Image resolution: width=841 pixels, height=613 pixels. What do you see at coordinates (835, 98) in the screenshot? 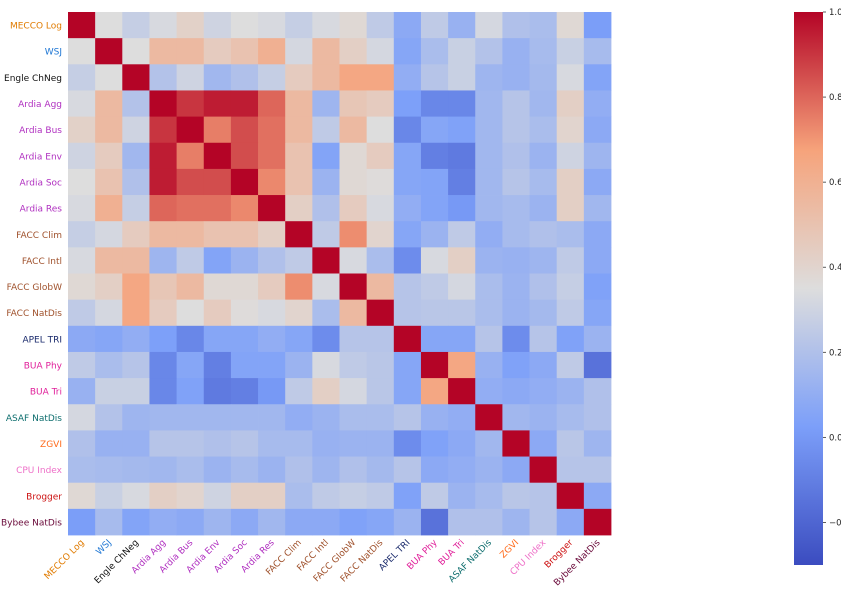
I see `colorbar-tick-label: 0.8` at bounding box center [835, 98].